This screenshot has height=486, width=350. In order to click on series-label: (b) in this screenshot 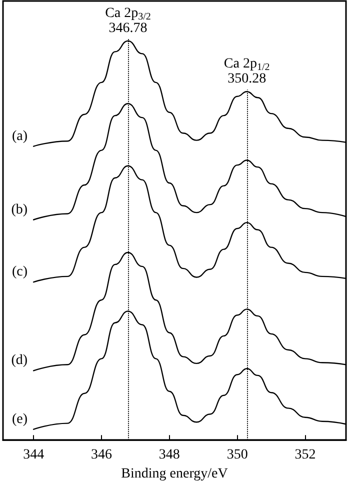, I will do `click(19, 210)`.